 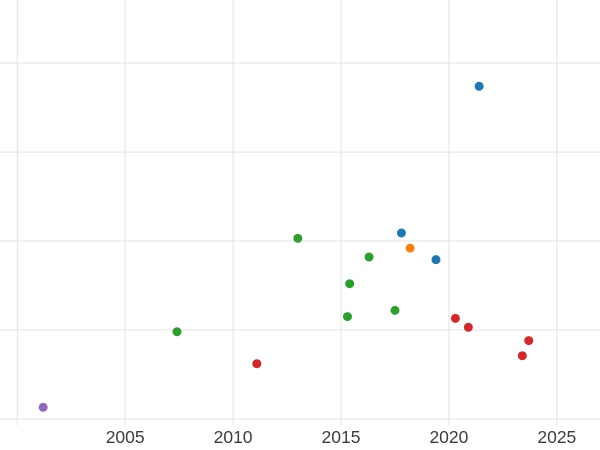 What do you see at coordinates (233, 437) in the screenshot?
I see `x-axis-tick-label: 2010` at bounding box center [233, 437].